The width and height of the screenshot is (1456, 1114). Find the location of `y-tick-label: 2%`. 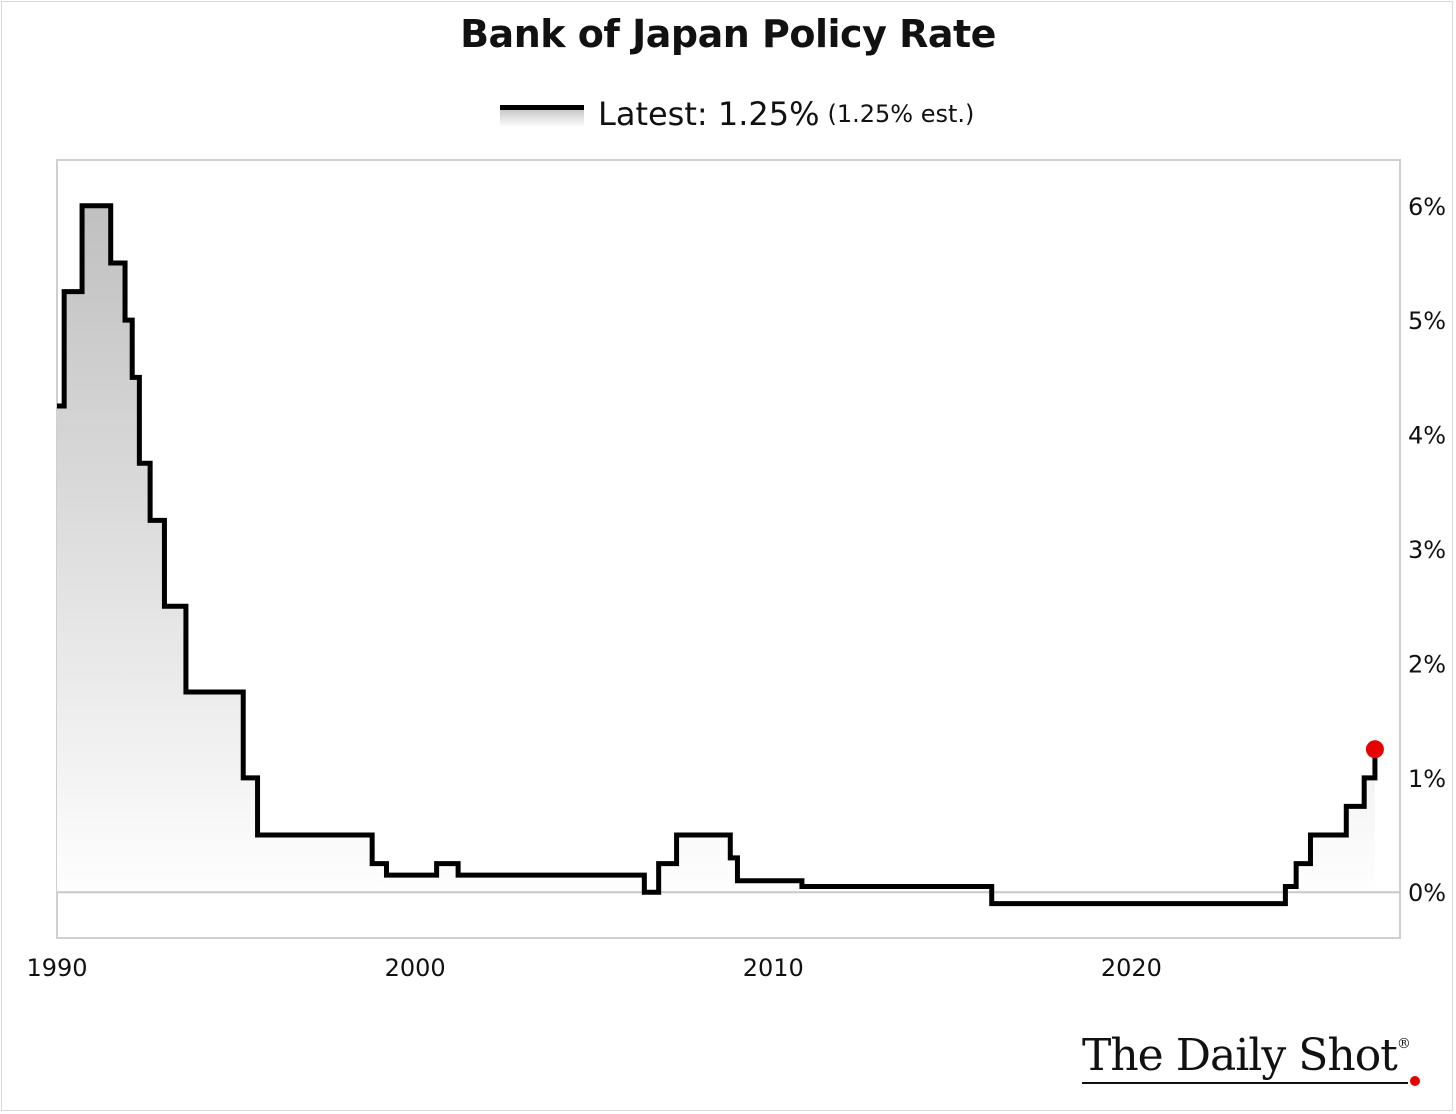

y-tick-label: 2% is located at coordinates (1427, 664).